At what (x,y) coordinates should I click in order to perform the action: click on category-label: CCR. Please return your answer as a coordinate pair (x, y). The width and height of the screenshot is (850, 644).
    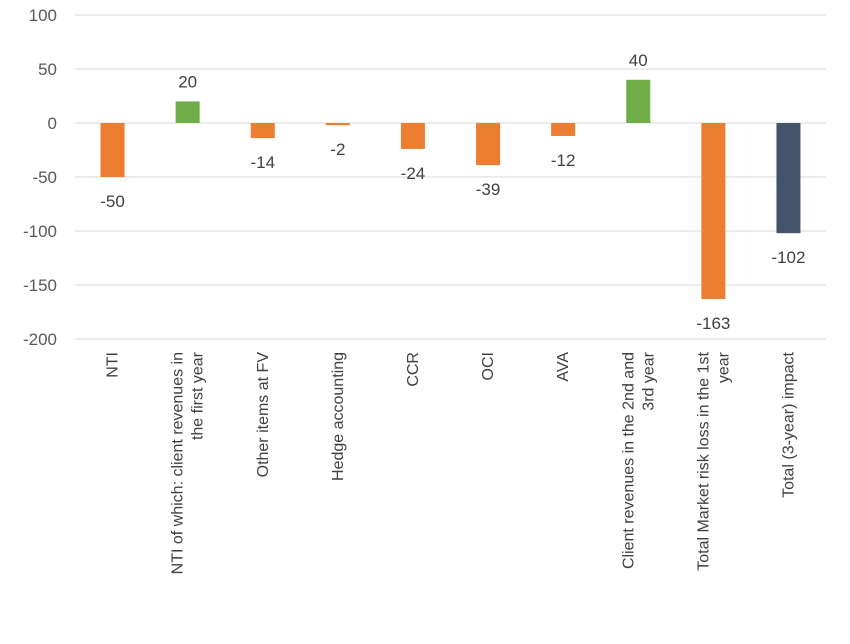
    Looking at the image, I should click on (413, 369).